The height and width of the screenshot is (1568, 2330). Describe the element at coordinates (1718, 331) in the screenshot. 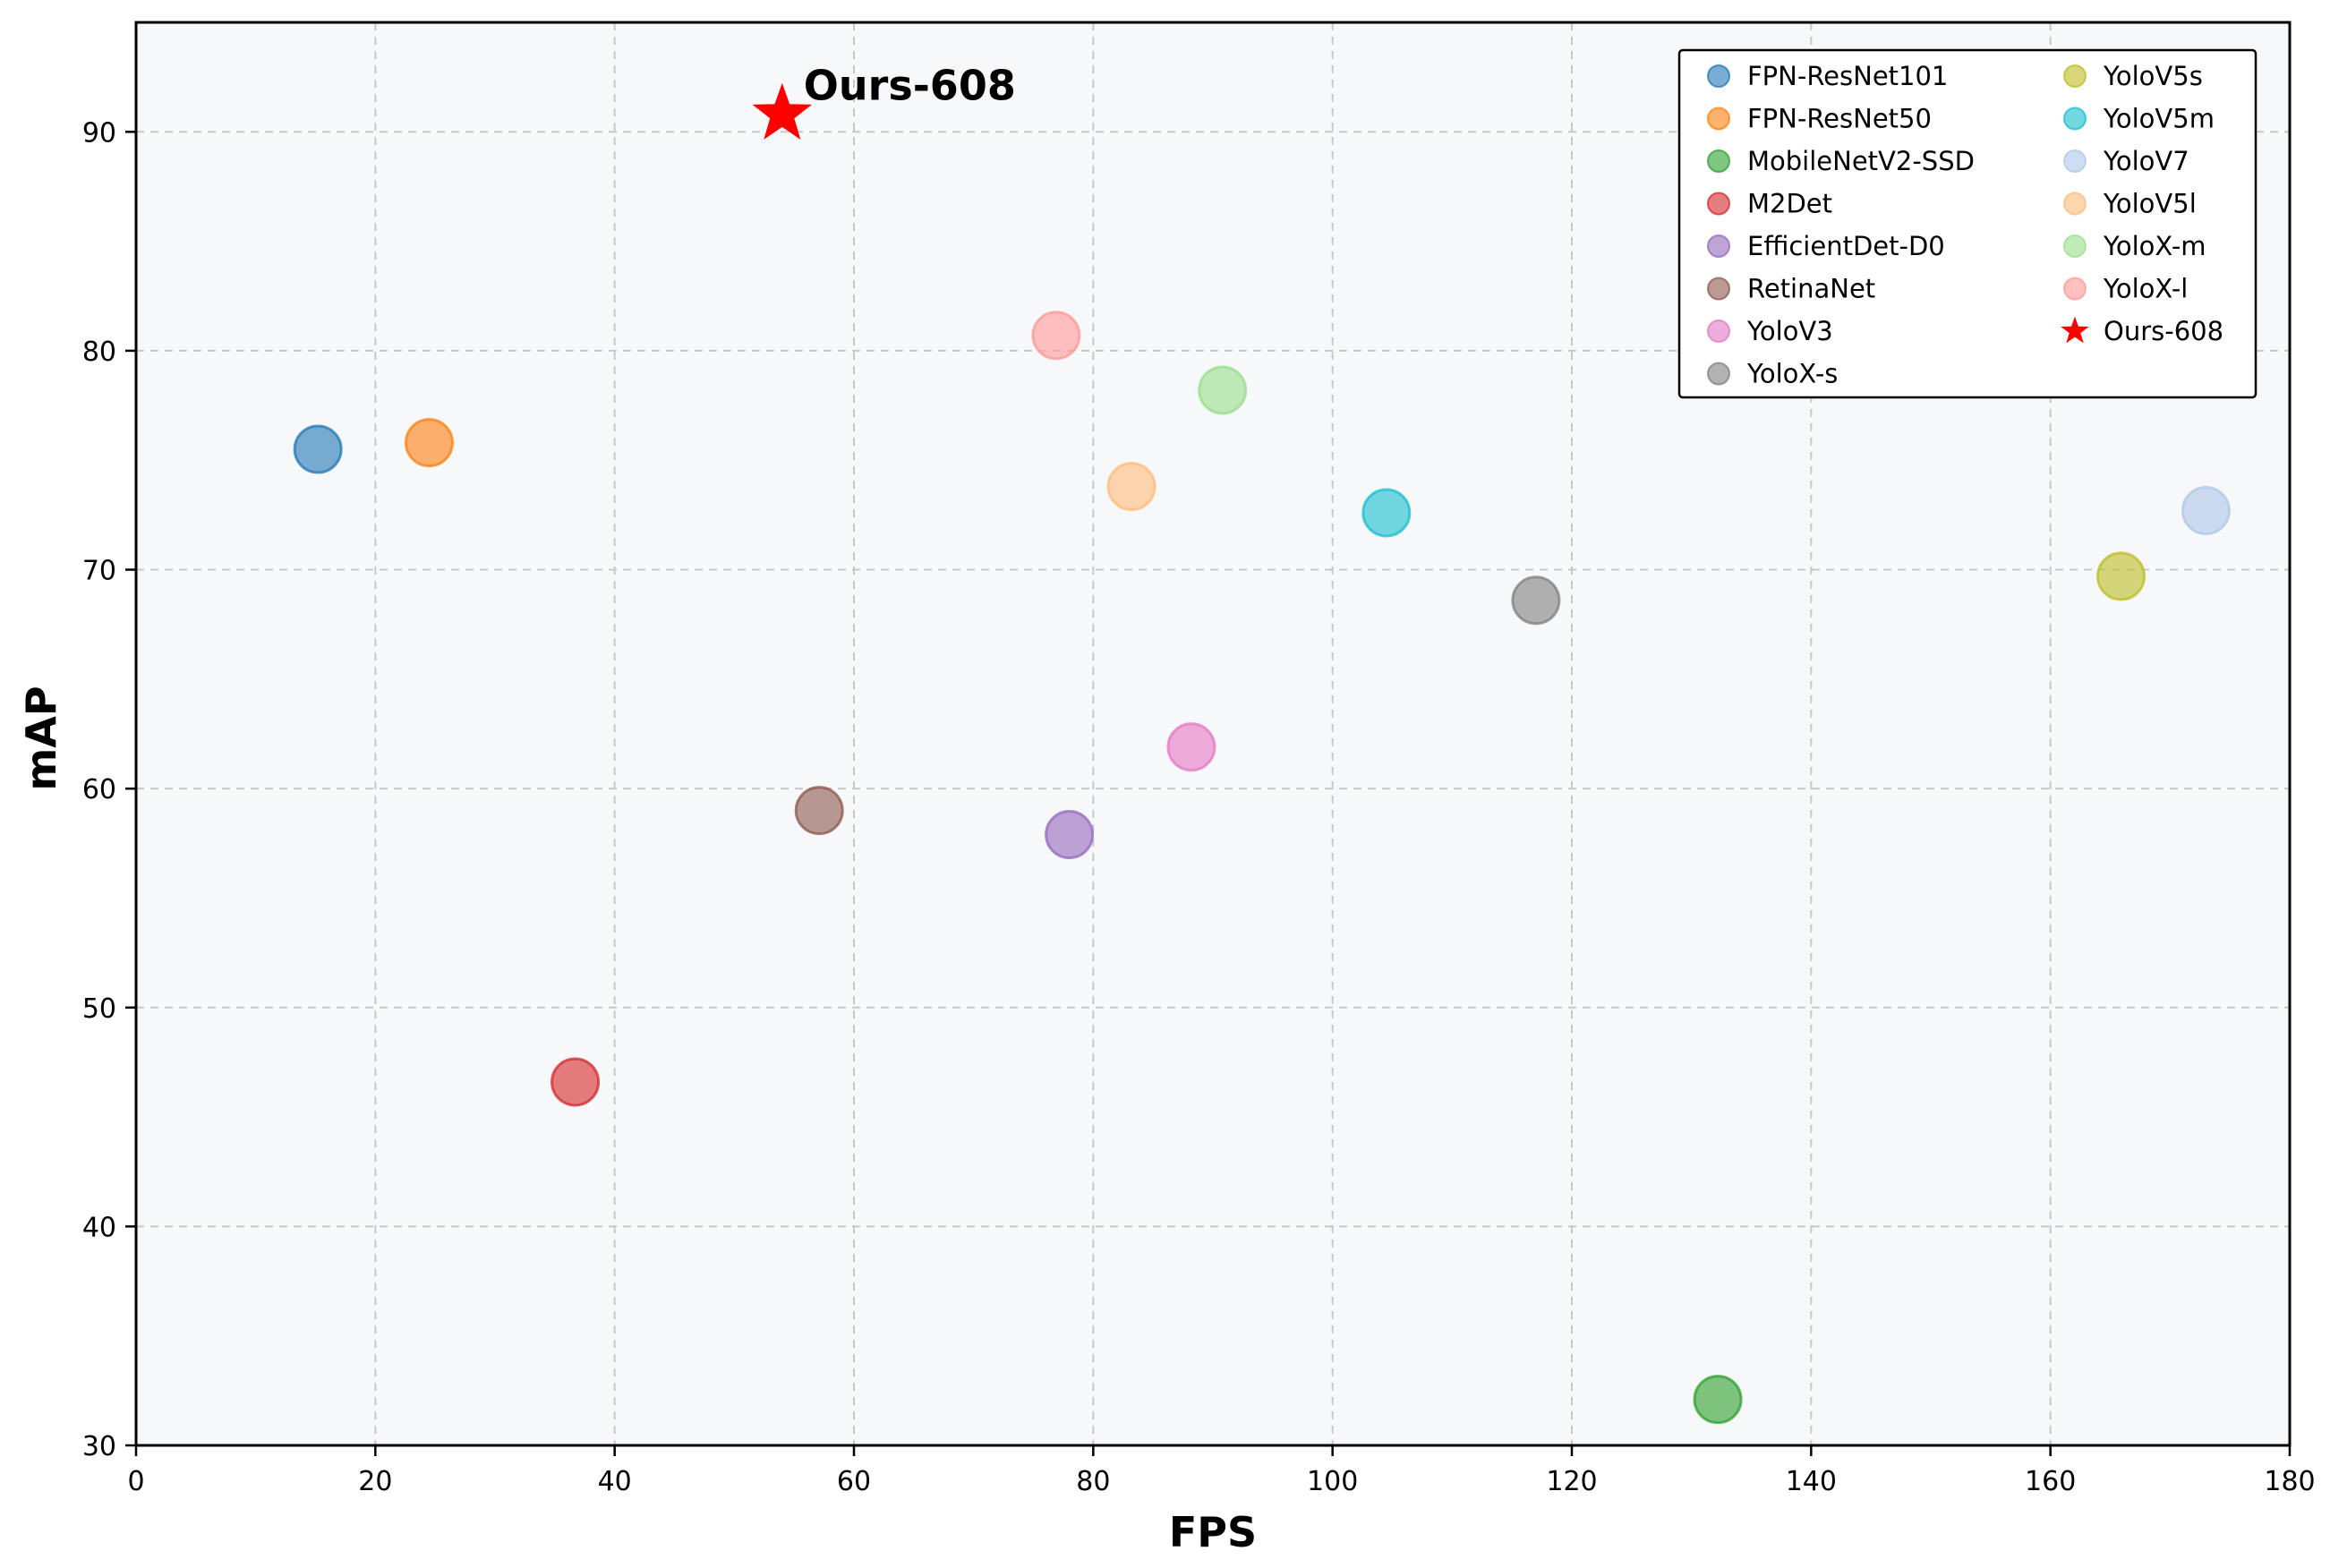

I see `legend-marker-yolov3` at that location.